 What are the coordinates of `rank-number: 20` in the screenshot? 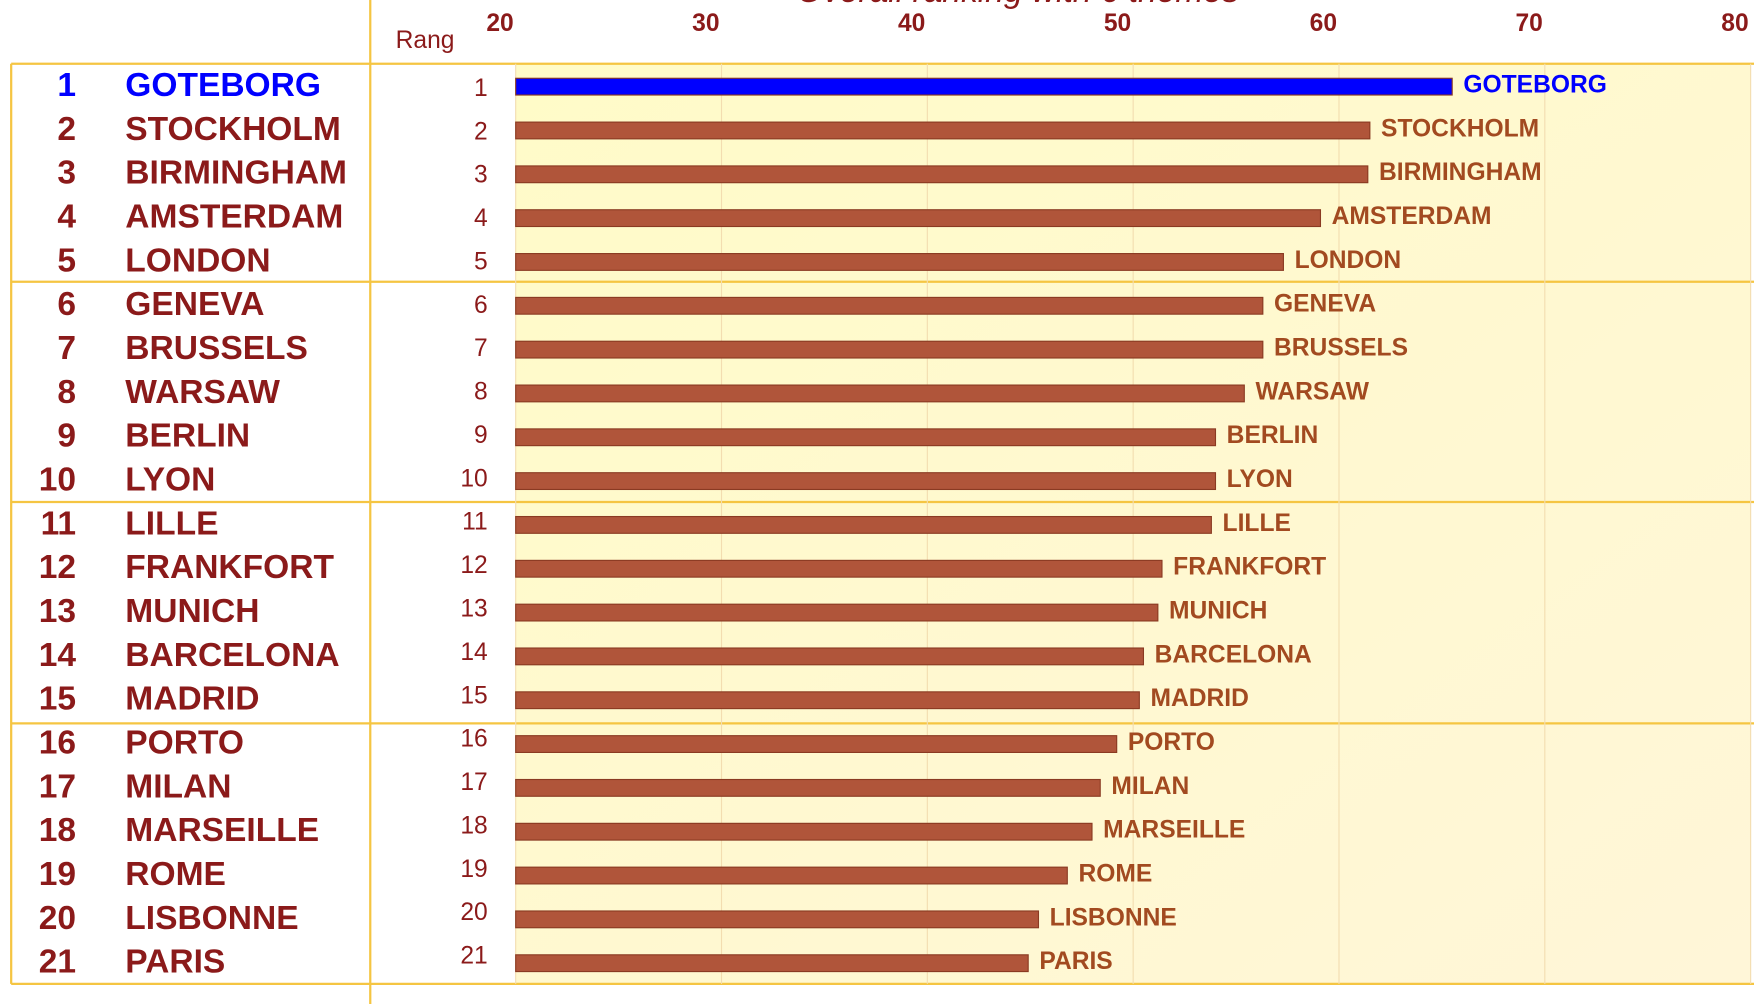 It's located at (57, 918).